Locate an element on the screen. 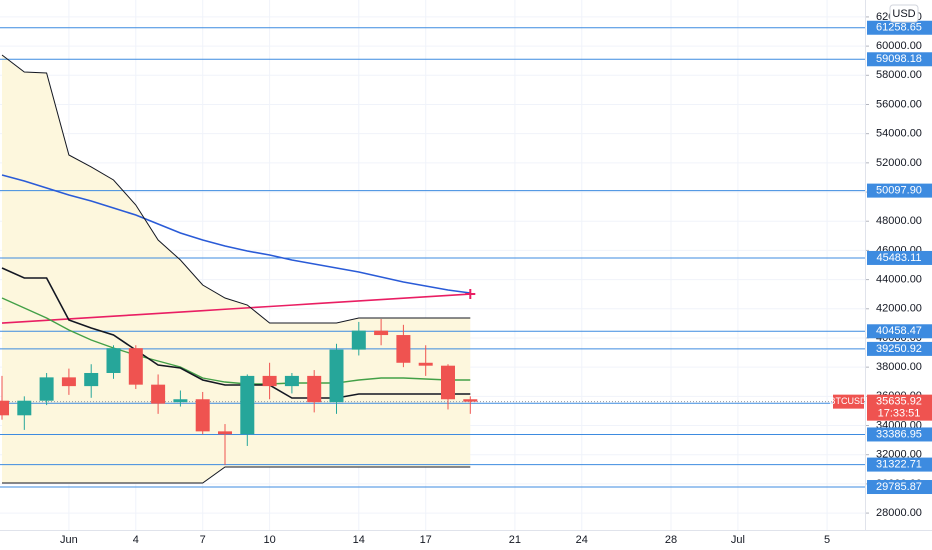  x-tick-label: 4 is located at coordinates (136, 540).